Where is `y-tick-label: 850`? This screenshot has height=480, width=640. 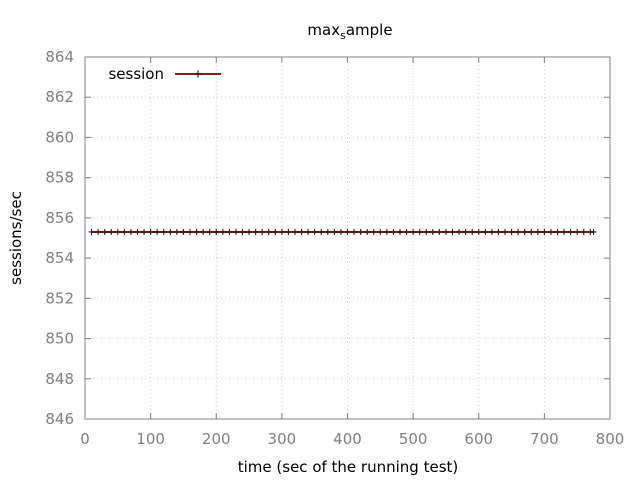 y-tick-label: 850 is located at coordinates (59, 339).